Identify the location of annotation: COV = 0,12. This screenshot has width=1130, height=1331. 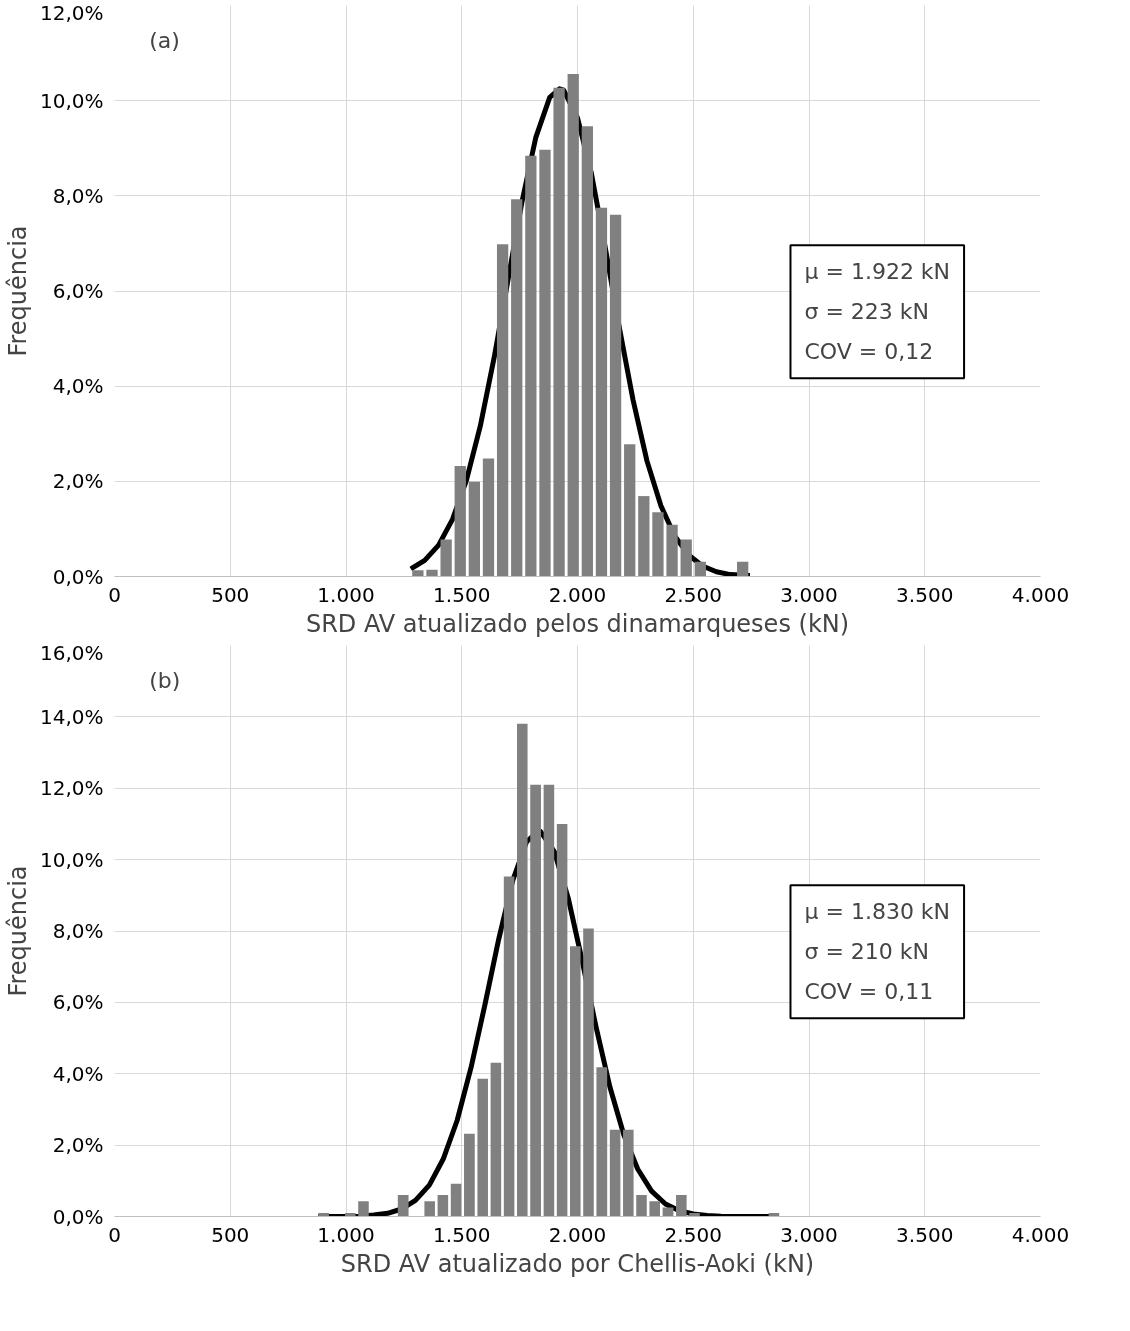
(869, 352).